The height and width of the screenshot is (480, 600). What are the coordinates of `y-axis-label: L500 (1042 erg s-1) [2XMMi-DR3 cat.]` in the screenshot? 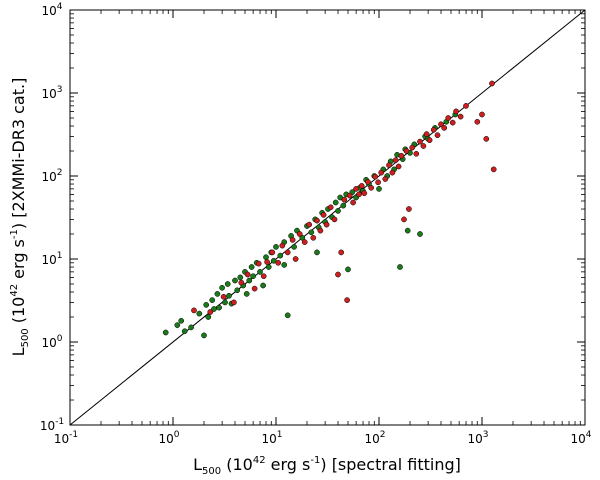 It's located at (20, 217).